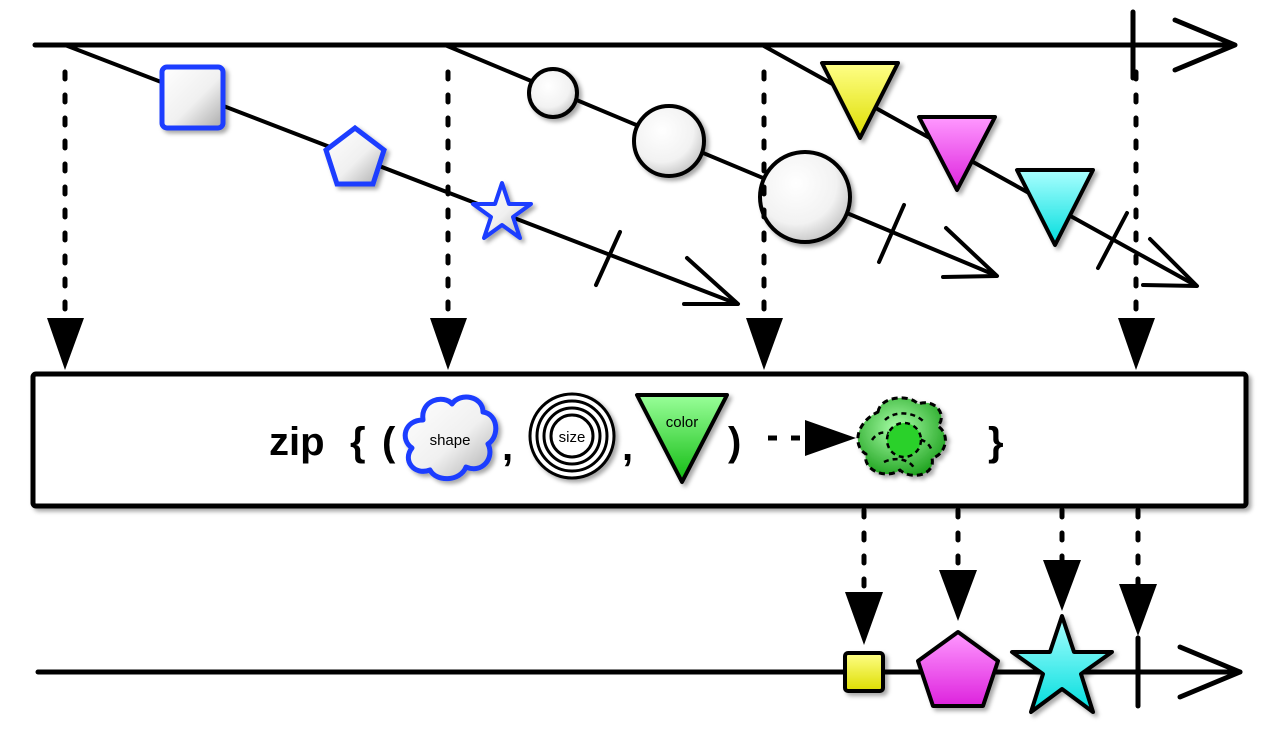  What do you see at coordinates (355, 155) in the screenshot?
I see `blue-pentagon-marble` at bounding box center [355, 155].